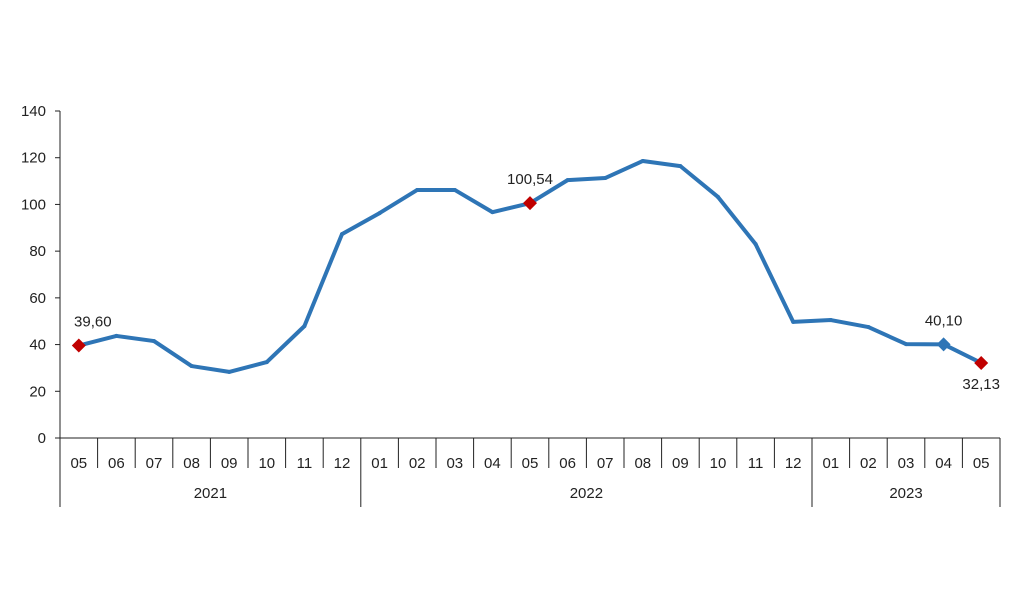 This screenshot has height=607, width=1024. Describe the element at coordinates (93, 322) in the screenshot. I see `data-label: 39,60` at that location.